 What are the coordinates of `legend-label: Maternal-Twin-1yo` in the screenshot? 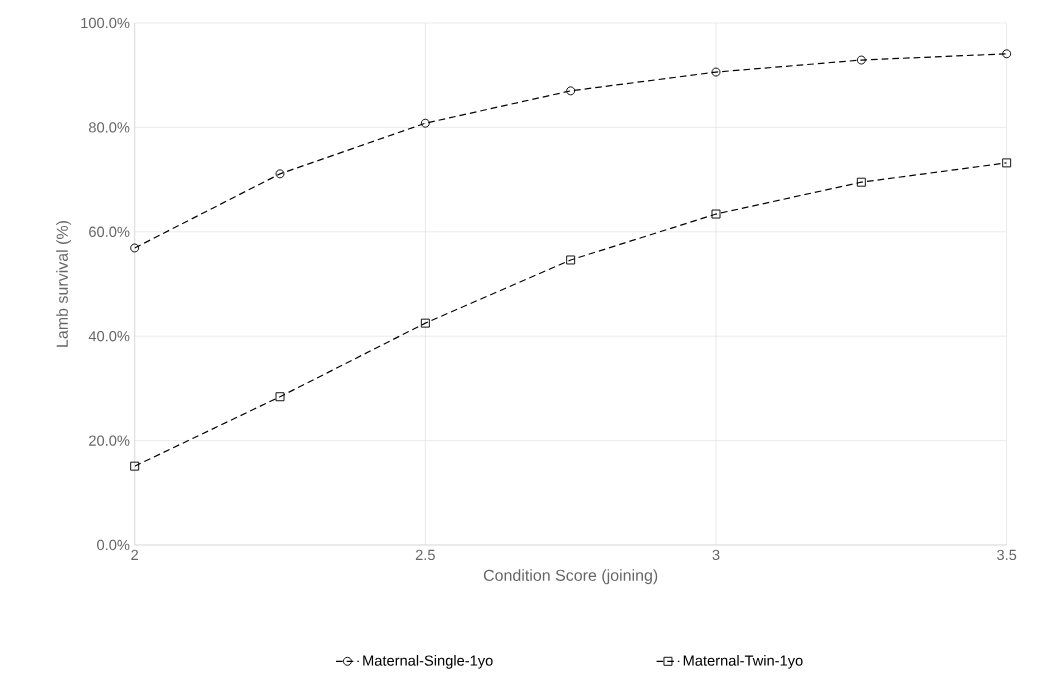 It's located at (743, 661).